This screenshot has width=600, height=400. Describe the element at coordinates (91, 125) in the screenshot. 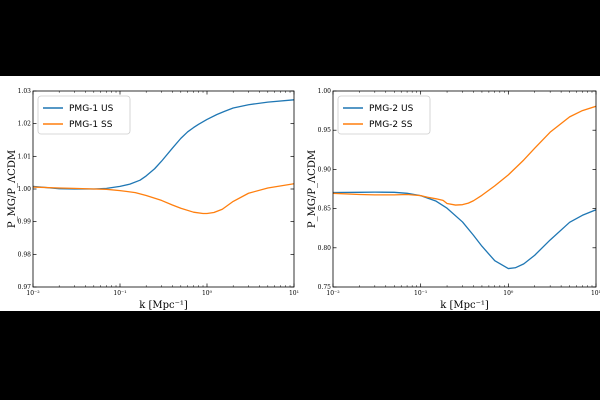

I see `legend-entry: PMG-1 SS` at that location.